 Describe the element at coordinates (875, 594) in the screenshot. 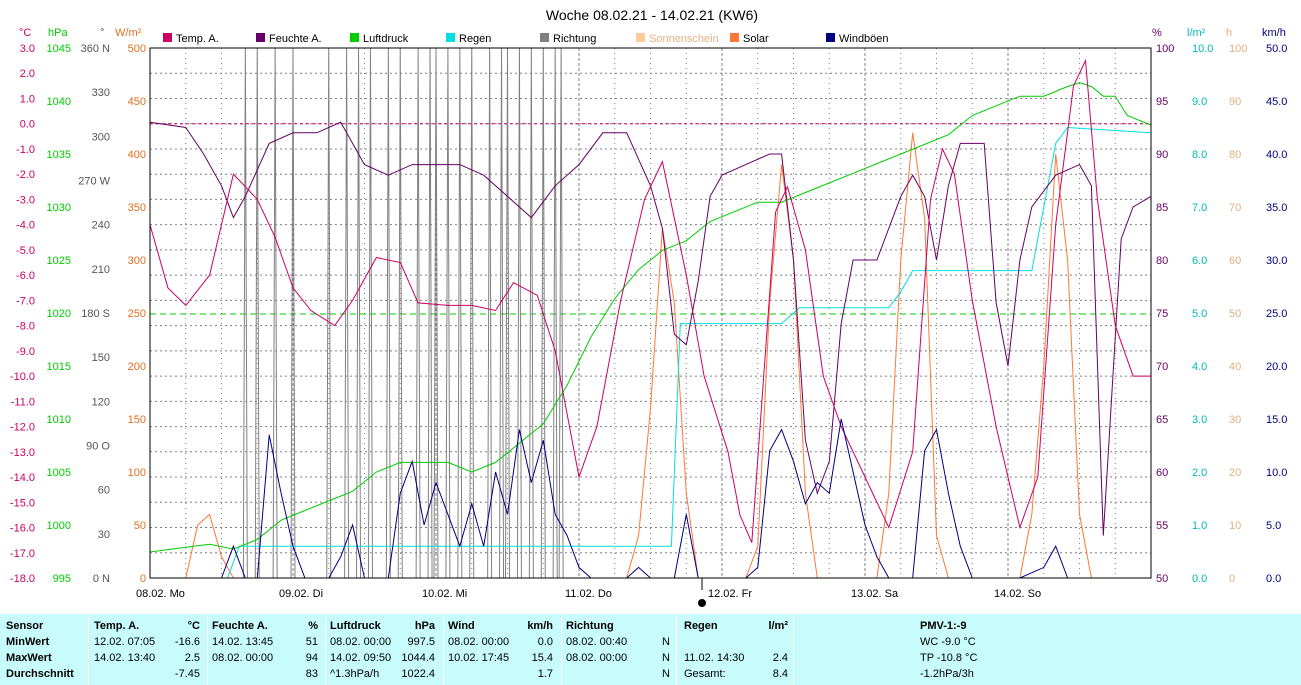

I see `day-label: 13.02. Sa` at that location.